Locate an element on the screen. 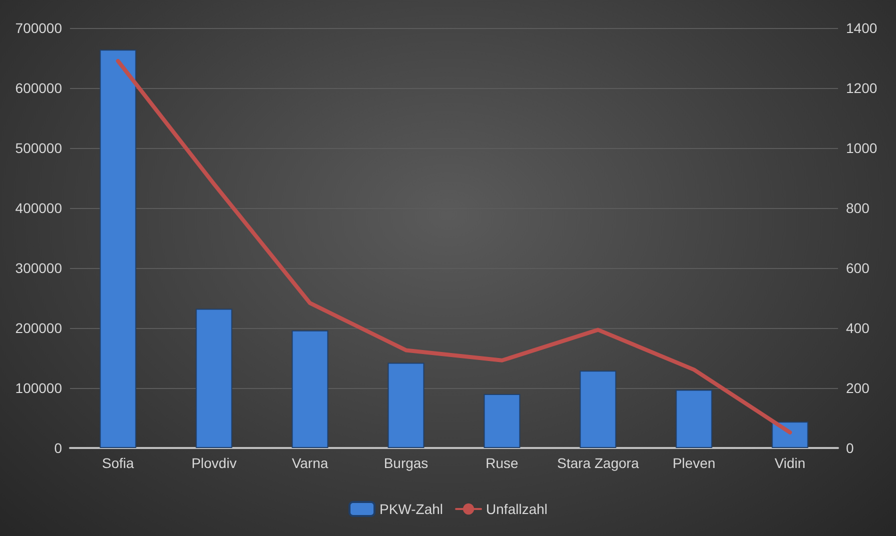 This screenshot has width=896, height=536. y2-tick-label: 400 is located at coordinates (858, 328).